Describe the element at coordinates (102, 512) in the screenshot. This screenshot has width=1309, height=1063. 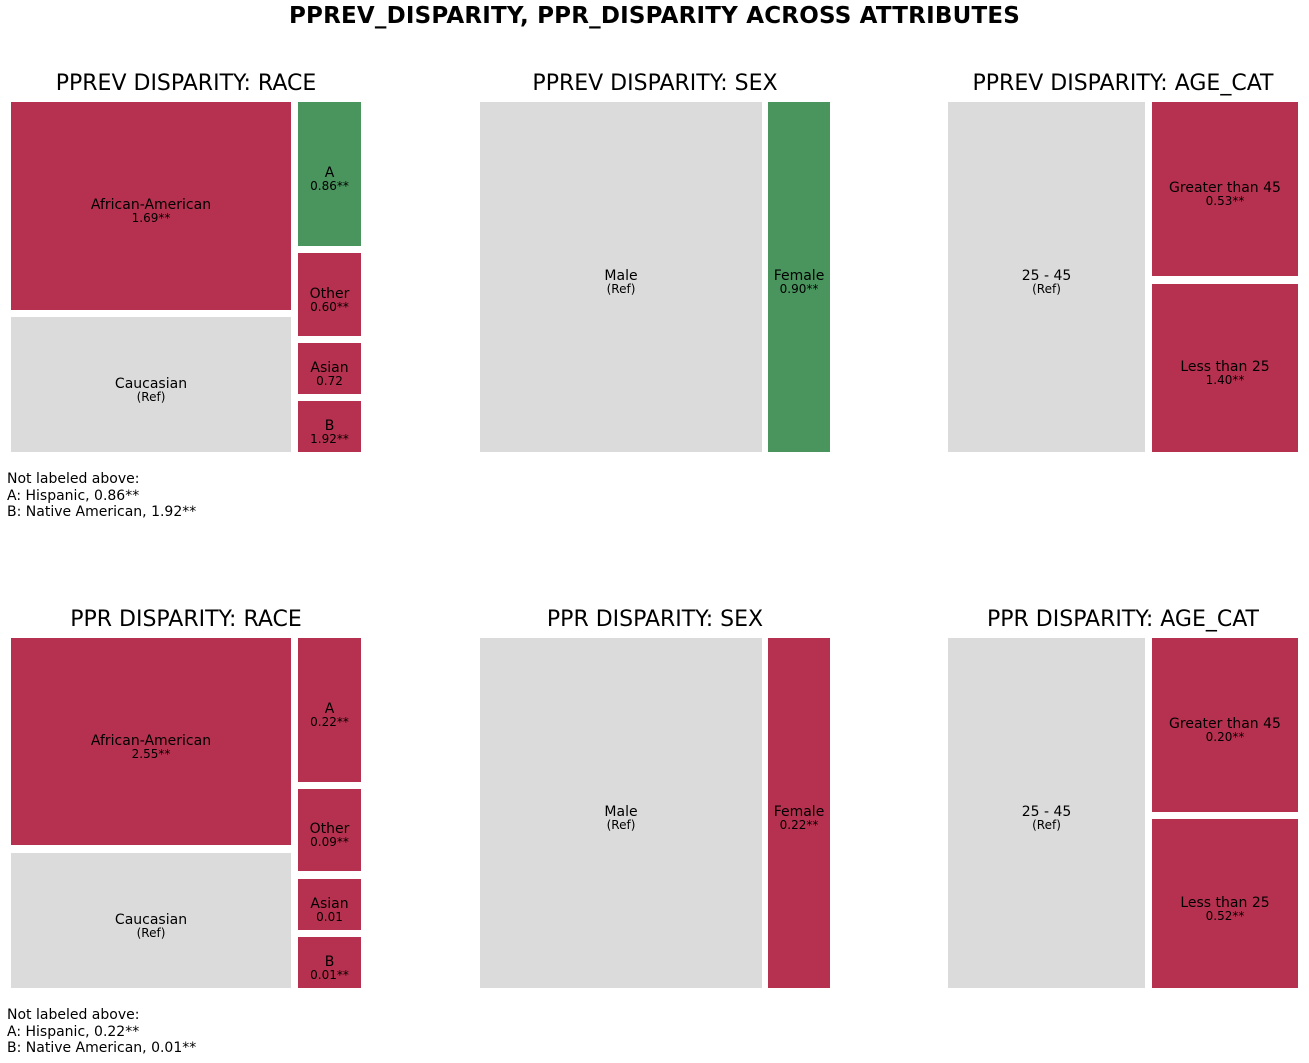
I see `notes-line-b: B: Native American, 1.92**` at that location.